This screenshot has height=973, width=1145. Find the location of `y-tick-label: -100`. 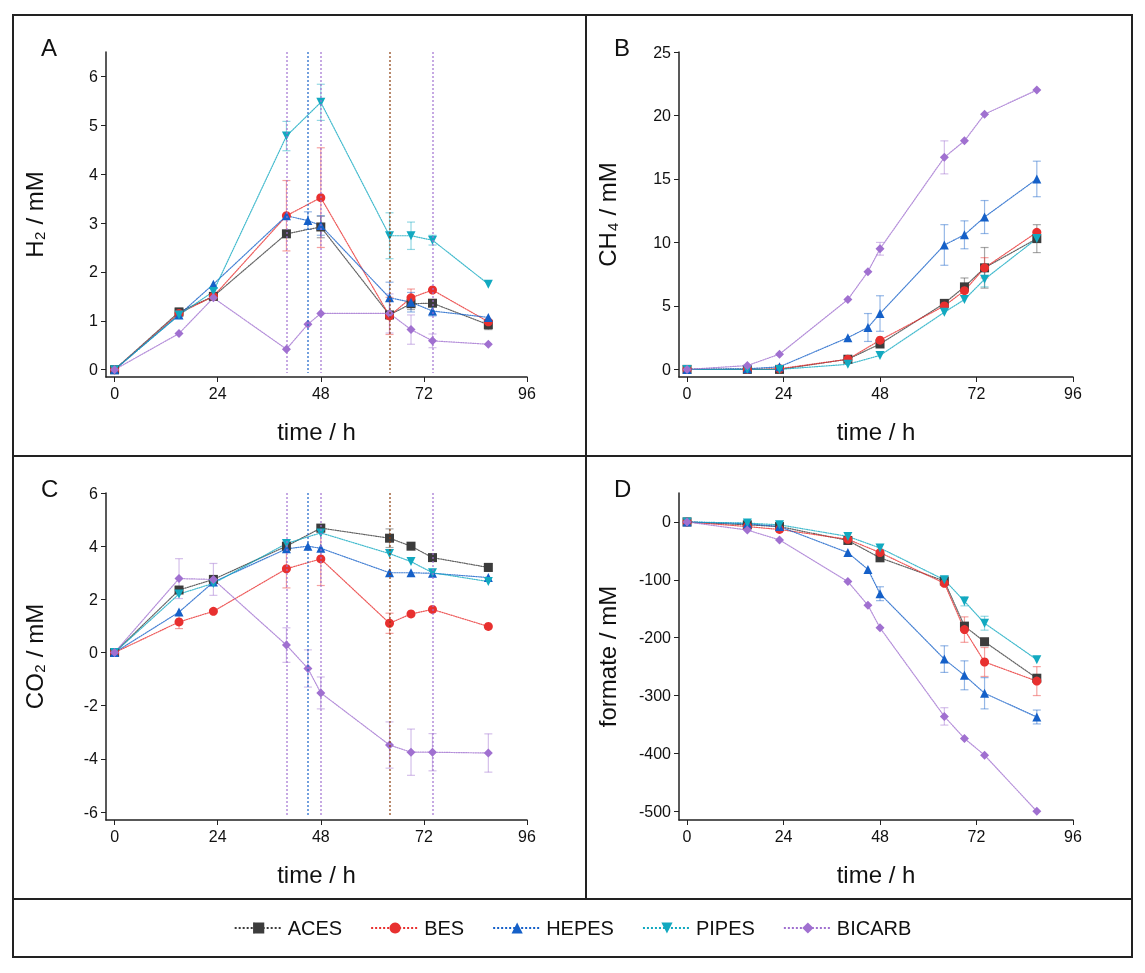

y-tick-label: -100 is located at coordinates (655, 580).